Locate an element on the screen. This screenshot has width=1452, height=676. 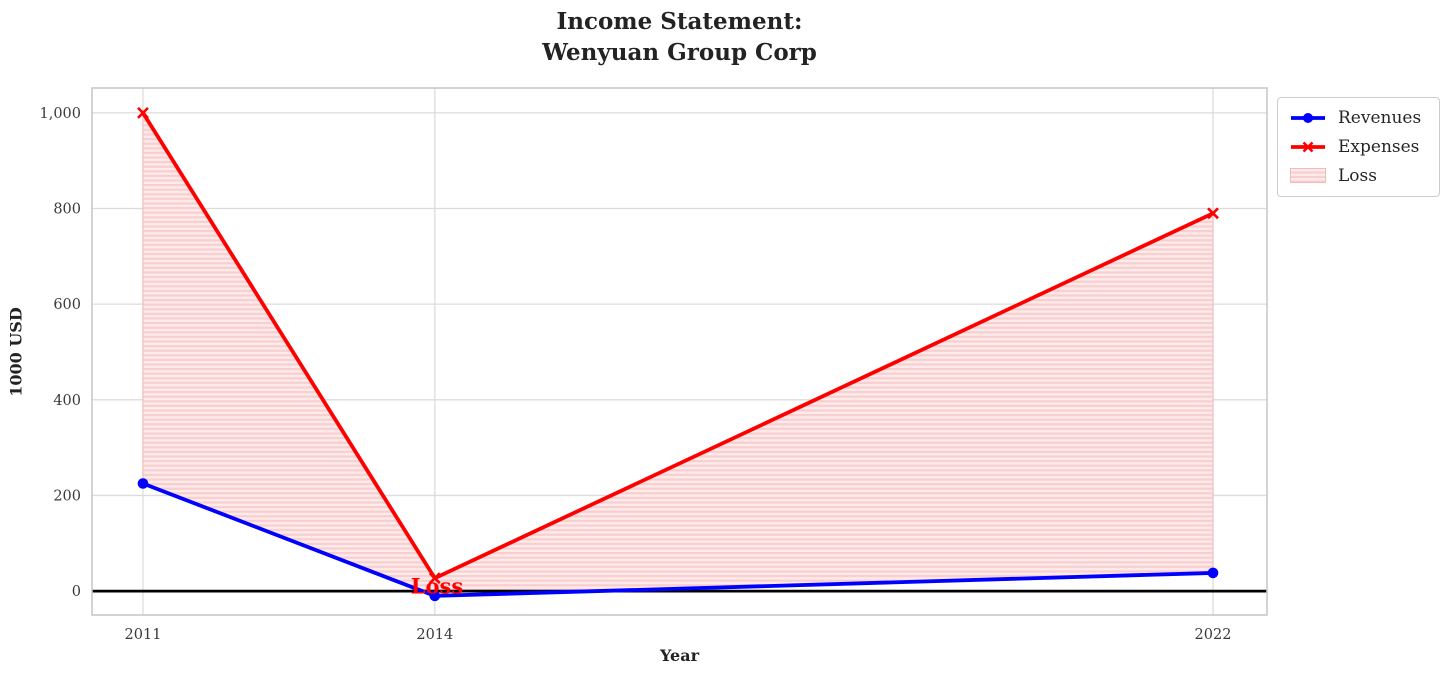
loss-annotation: Loss is located at coordinates (437, 586).